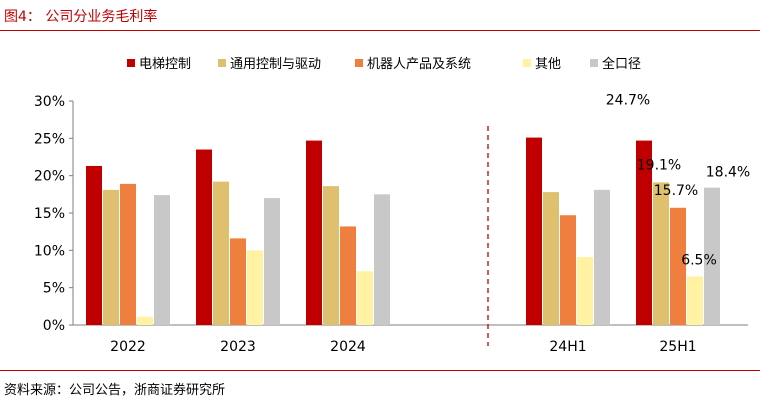  What do you see at coordinates (275, 64) in the screenshot?
I see `legend-label-2: 通用控制与驱动` at bounding box center [275, 64].